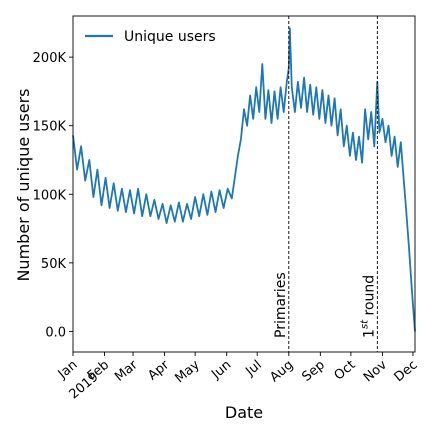 Image resolution: width=436 pixels, height=436 pixels. I want to click on x-tick-label-jul: Jul, so click(253, 369).